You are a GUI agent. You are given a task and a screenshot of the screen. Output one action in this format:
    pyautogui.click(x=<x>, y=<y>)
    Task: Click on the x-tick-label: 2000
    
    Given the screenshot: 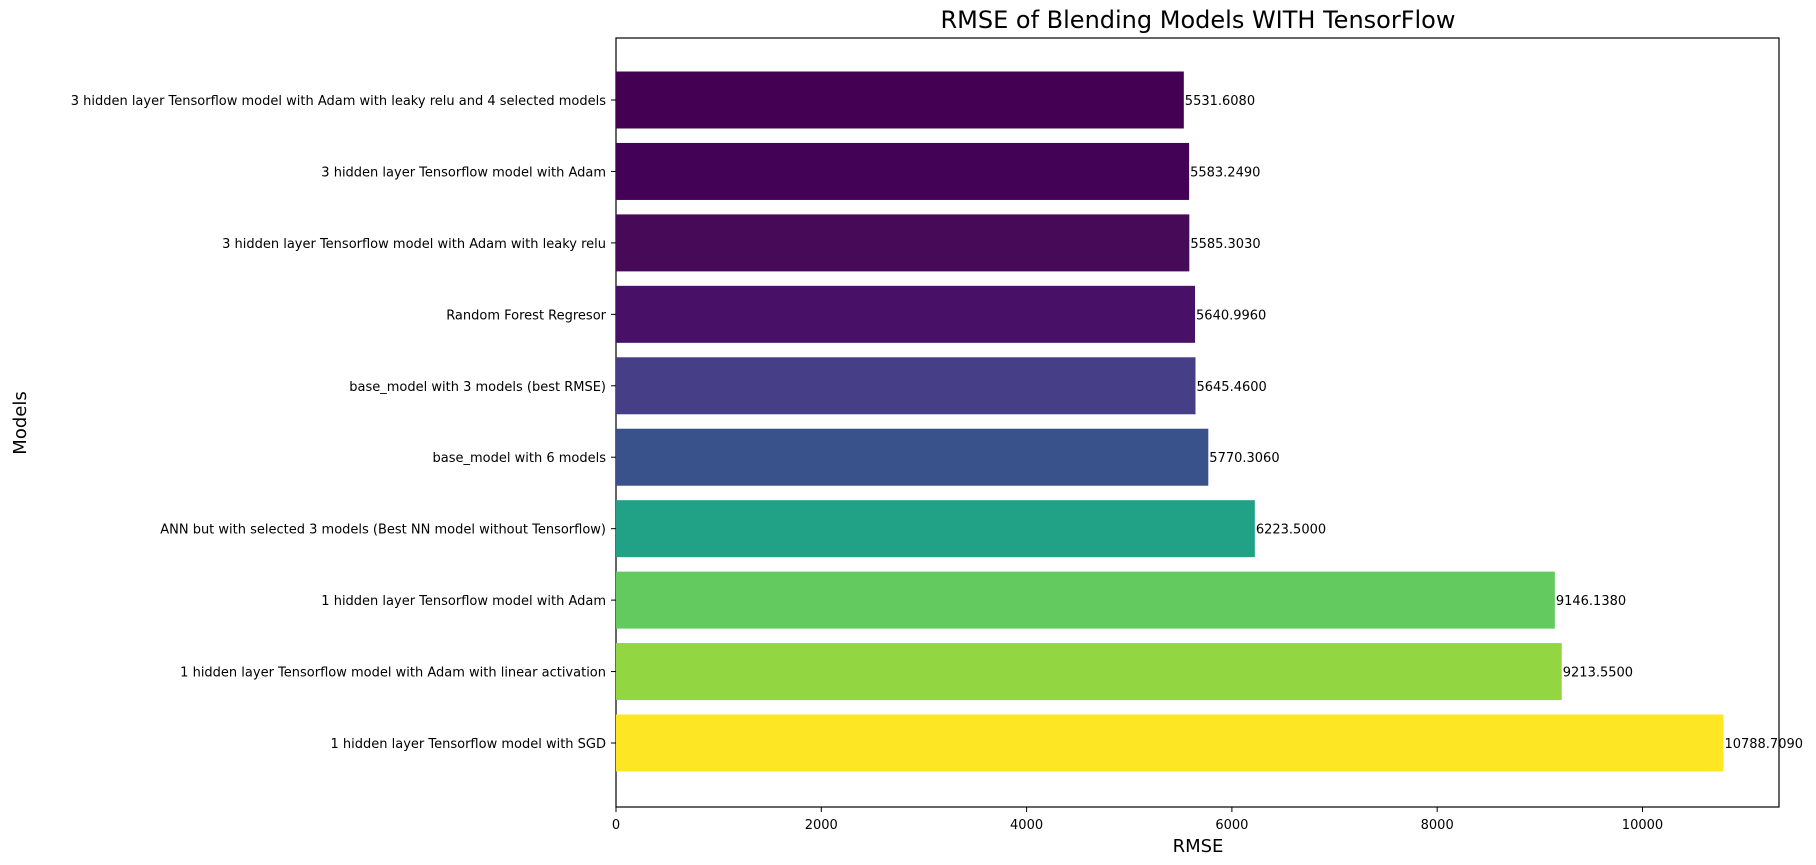 What is the action you would take?
    pyautogui.click(x=821, y=825)
    